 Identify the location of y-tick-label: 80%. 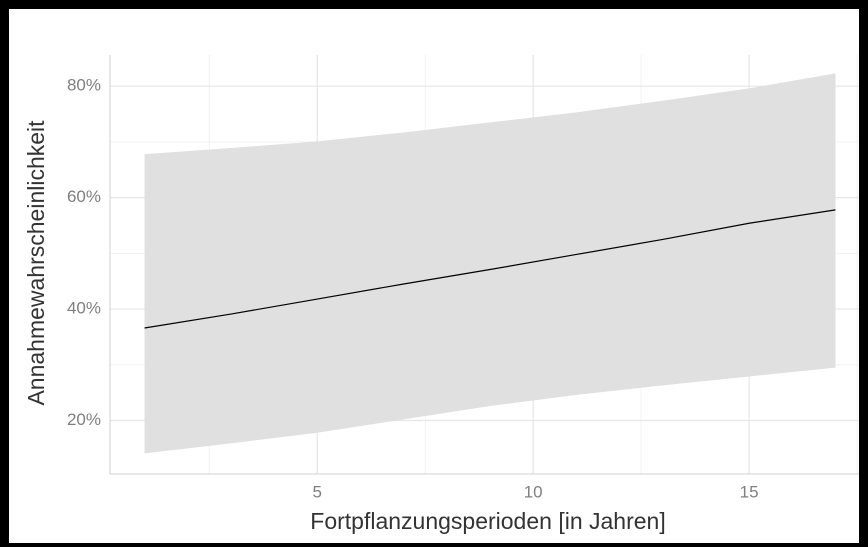
(84, 85).